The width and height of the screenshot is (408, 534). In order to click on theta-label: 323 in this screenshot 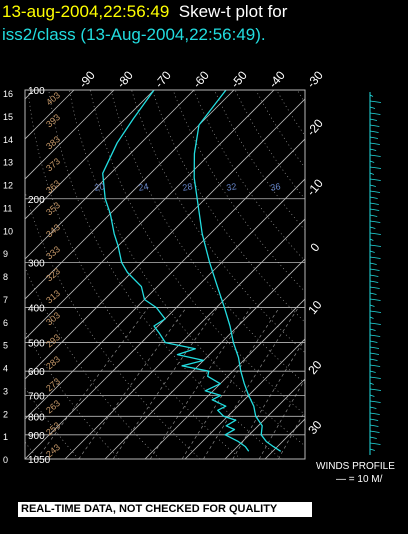, I will do `click(53, 274)`.